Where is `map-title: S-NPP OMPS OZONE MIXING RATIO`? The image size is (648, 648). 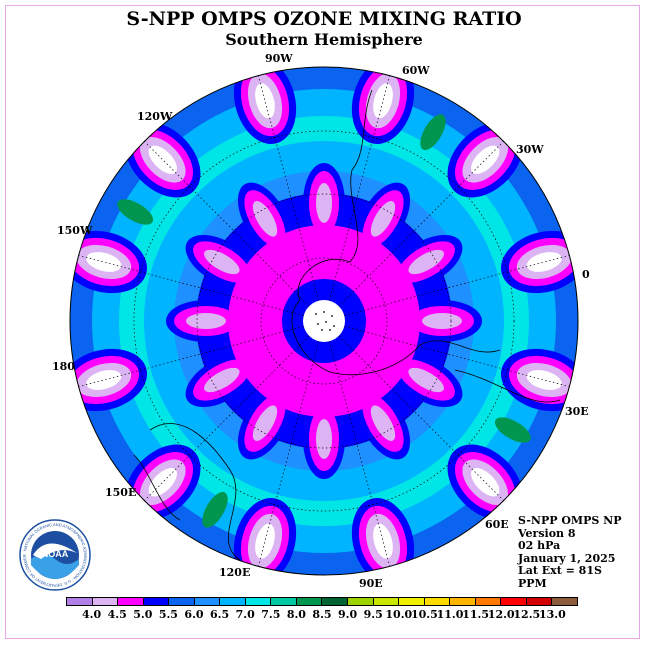
map-title: S-NPP OMPS OZONE MIXING RATIO is located at coordinates (324, 19).